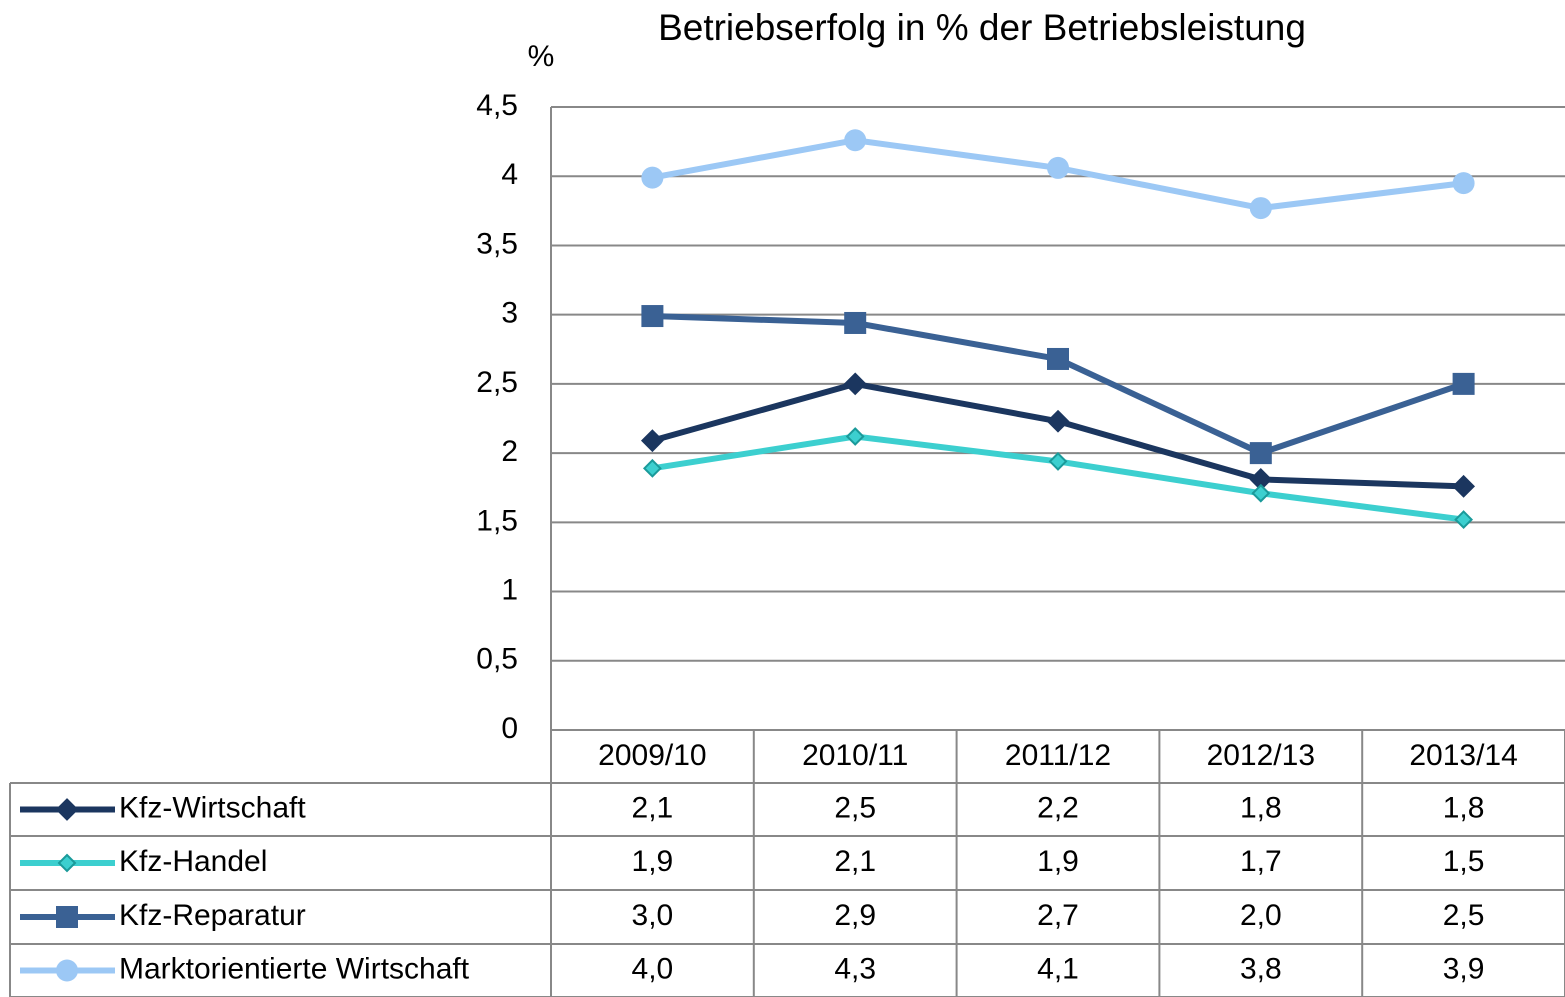 This screenshot has width=1565, height=997. Describe the element at coordinates (497, 520) in the screenshot. I see `y-tick-label: 1,5` at that location.